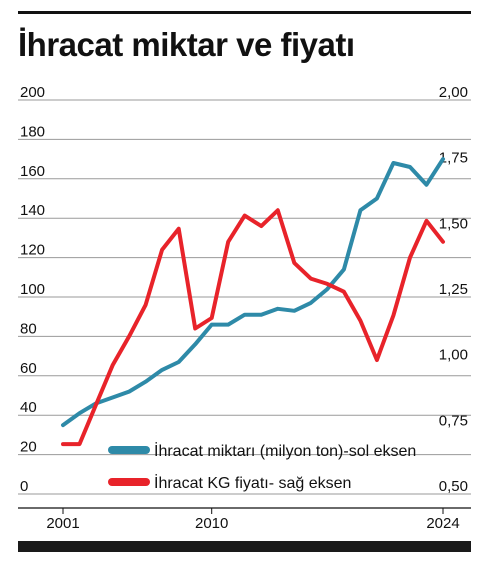  I want to click on chart-title: İhracat miktar ve fiyatı, so click(186, 44).